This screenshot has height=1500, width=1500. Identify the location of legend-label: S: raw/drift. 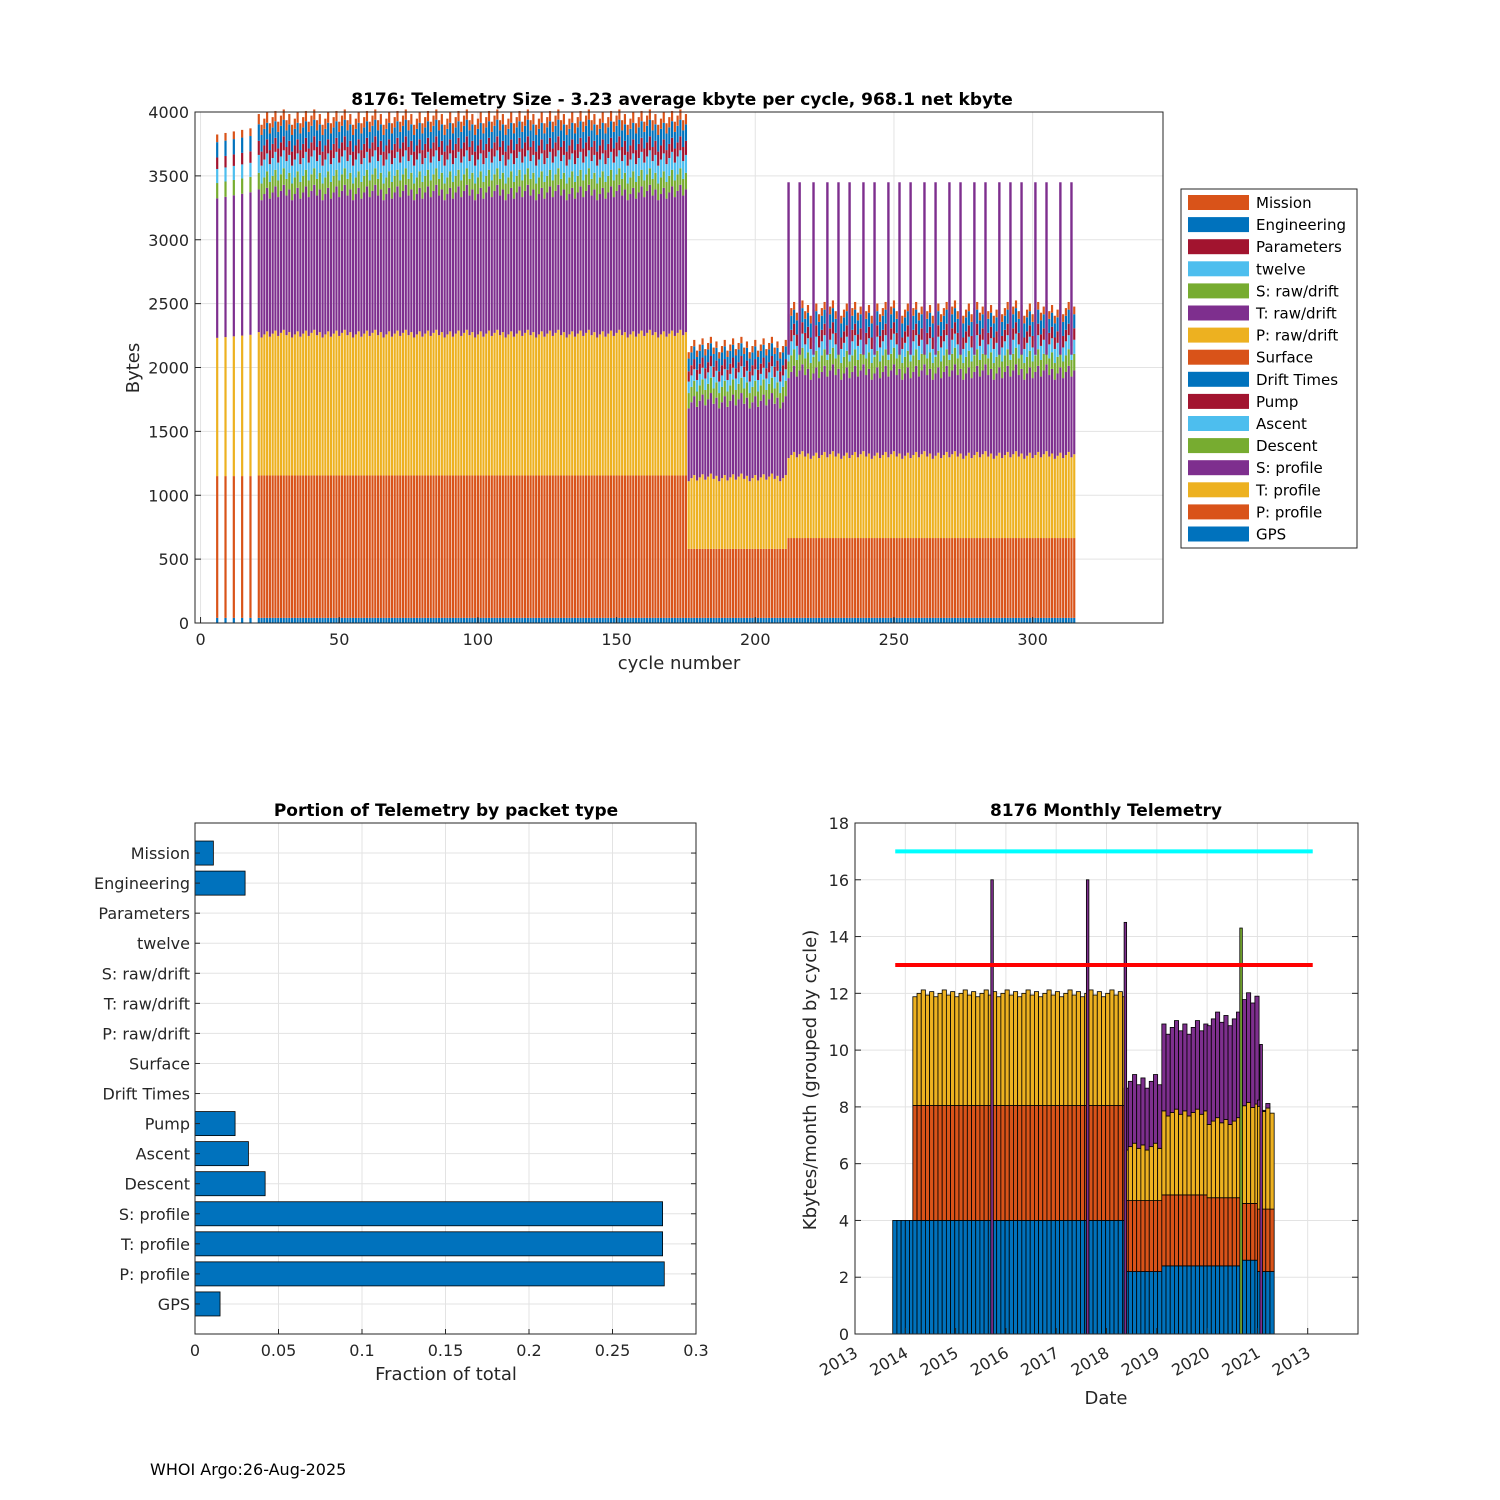
(1297, 291).